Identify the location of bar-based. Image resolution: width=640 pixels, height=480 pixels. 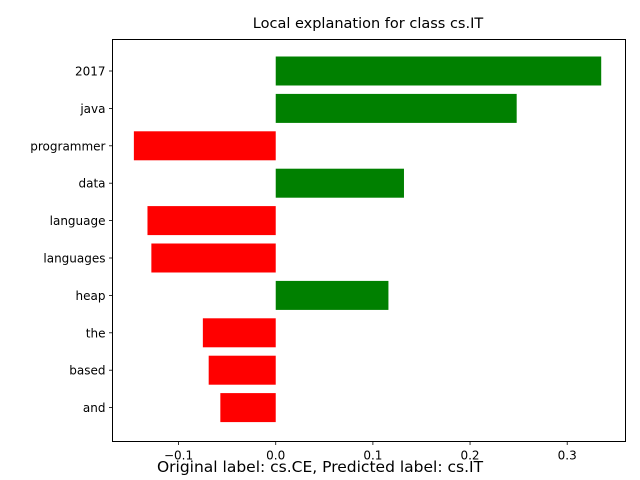
(242, 370).